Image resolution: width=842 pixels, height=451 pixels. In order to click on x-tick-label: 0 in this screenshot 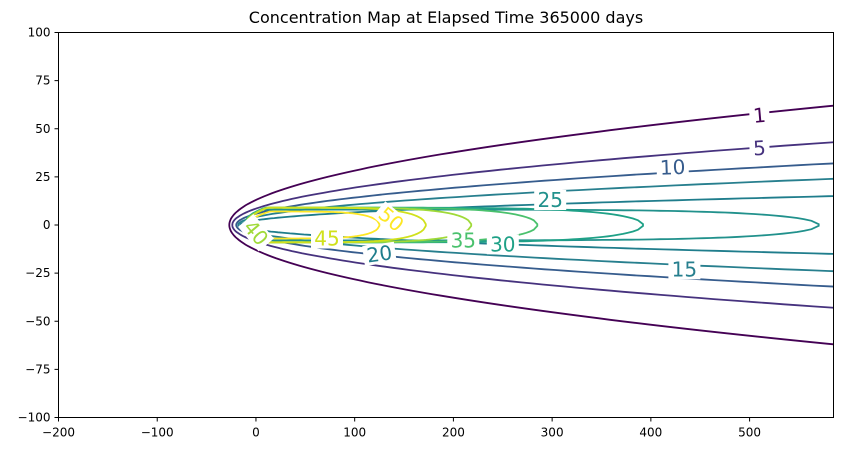, I will do `click(256, 433)`.